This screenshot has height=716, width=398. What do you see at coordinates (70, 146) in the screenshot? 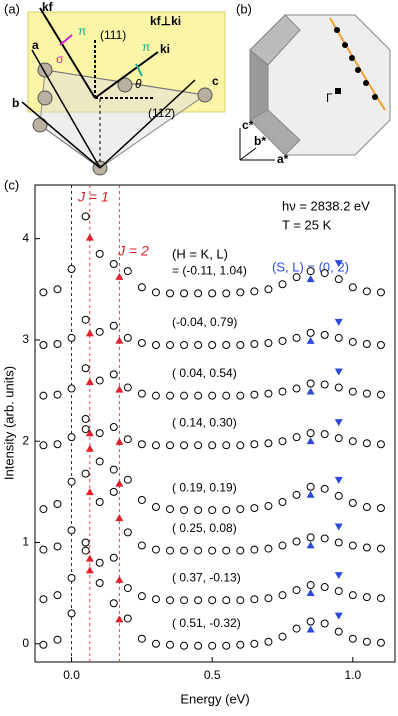
I see `bond` at bounding box center [70, 146].